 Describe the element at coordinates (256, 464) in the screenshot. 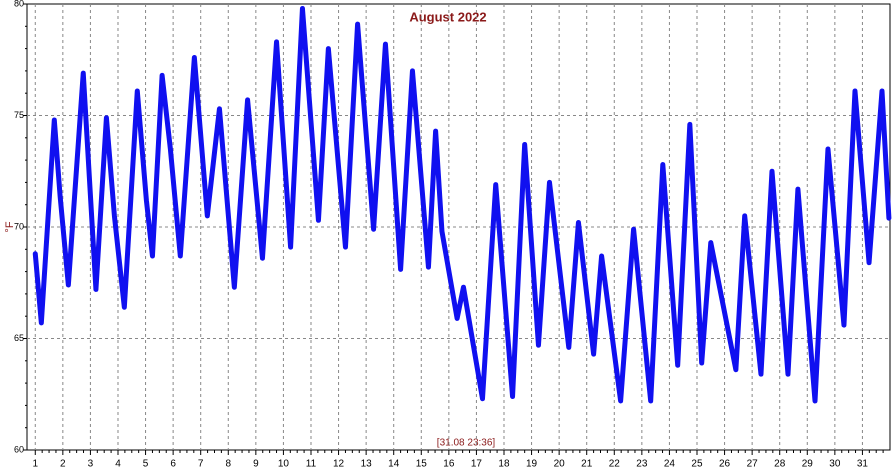

I see `x-tick-label: 9` at that location.